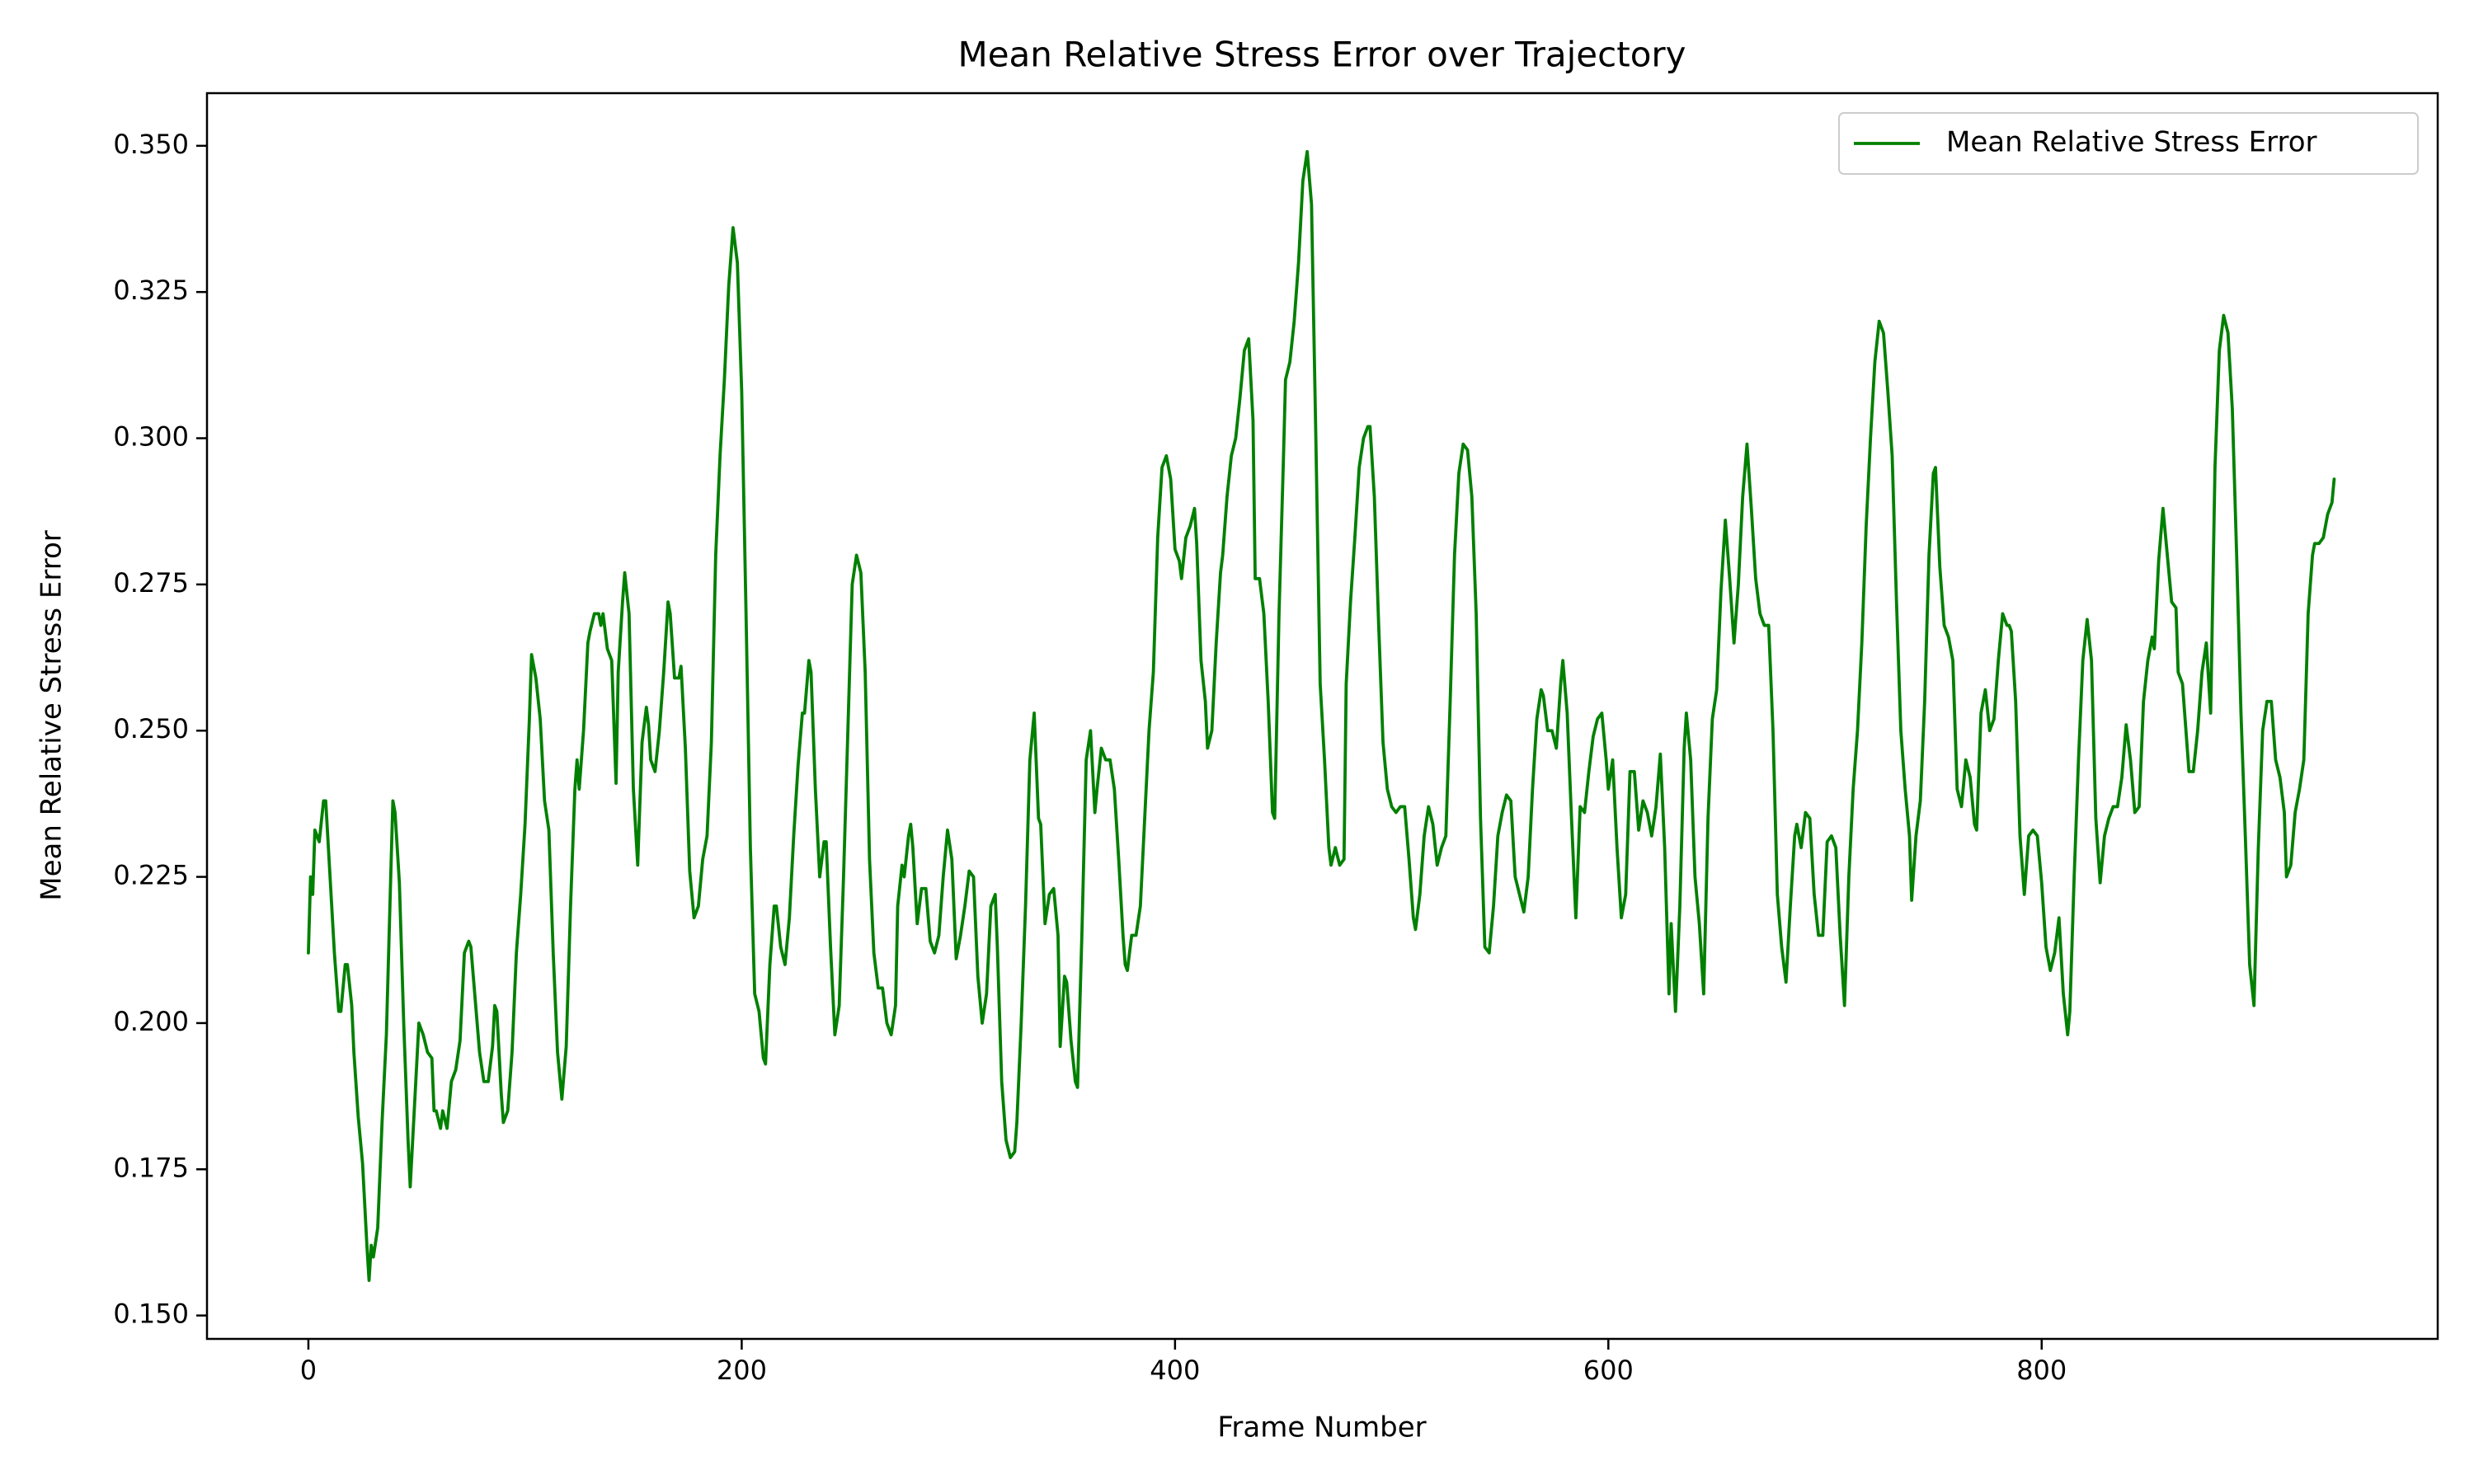 This screenshot has height=1484, width=2474. Describe the element at coordinates (151, 290) in the screenshot. I see `y-tick-label: 0.325` at that location.